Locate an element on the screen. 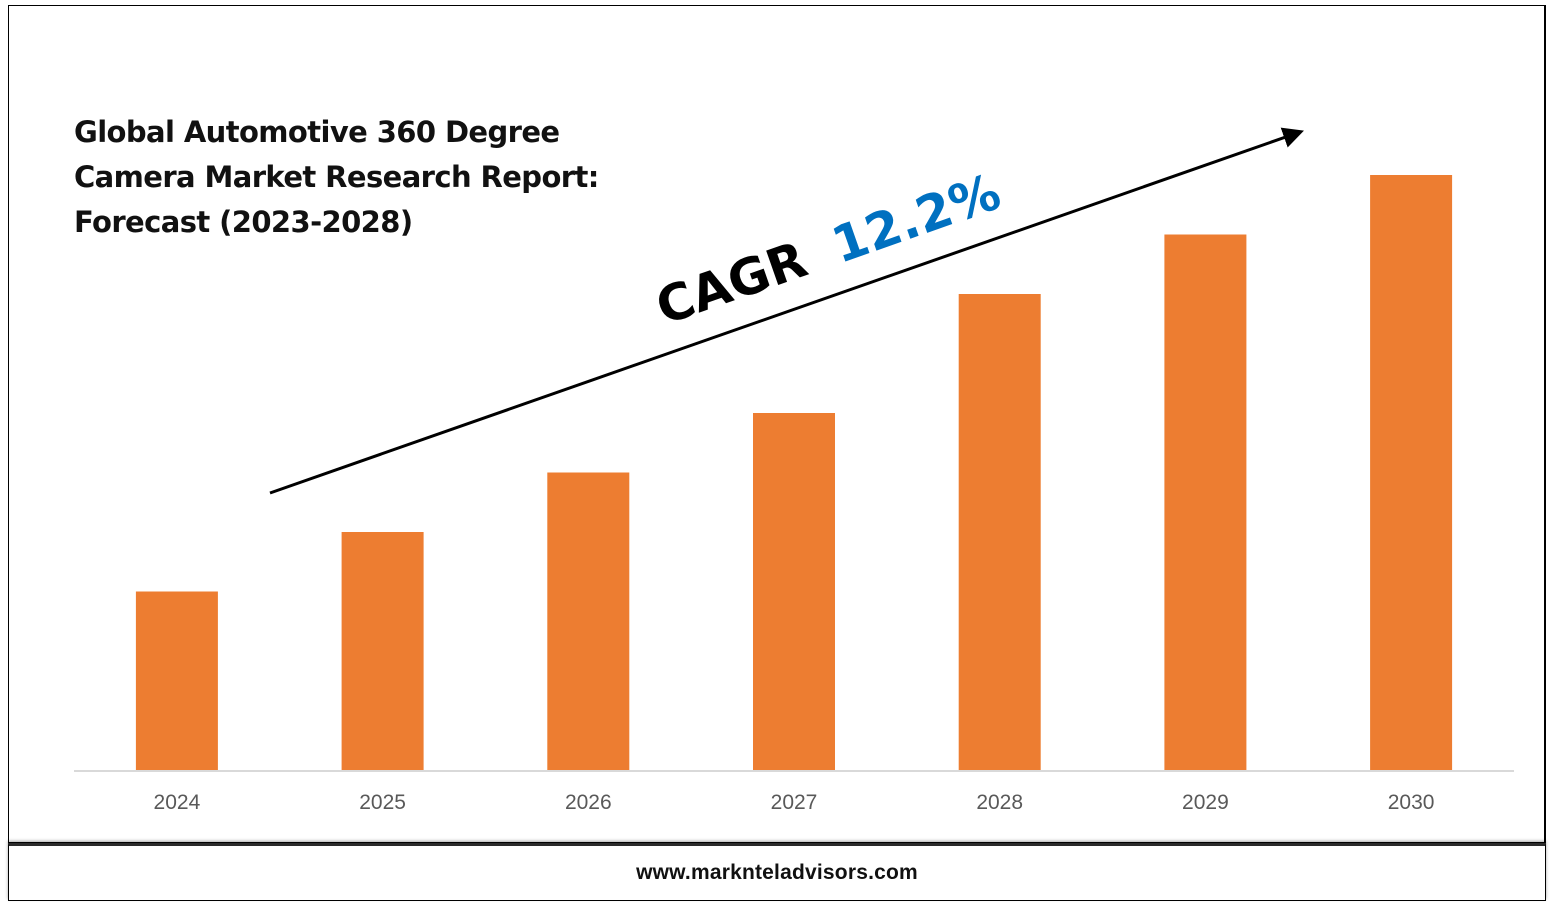 The image size is (1557, 906). bar-2029 is located at coordinates (1205, 502).